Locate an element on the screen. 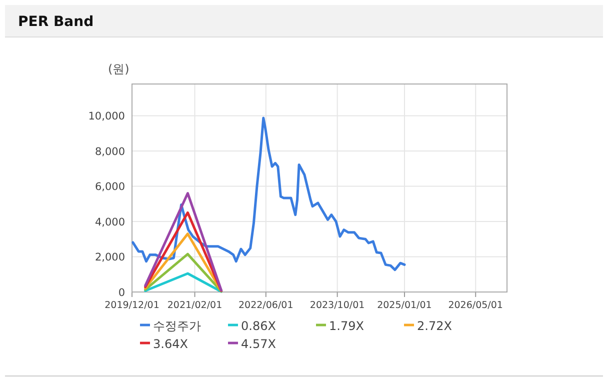 This screenshot has width=608, height=382. y-tick-label: 4,000 is located at coordinates (109, 222).